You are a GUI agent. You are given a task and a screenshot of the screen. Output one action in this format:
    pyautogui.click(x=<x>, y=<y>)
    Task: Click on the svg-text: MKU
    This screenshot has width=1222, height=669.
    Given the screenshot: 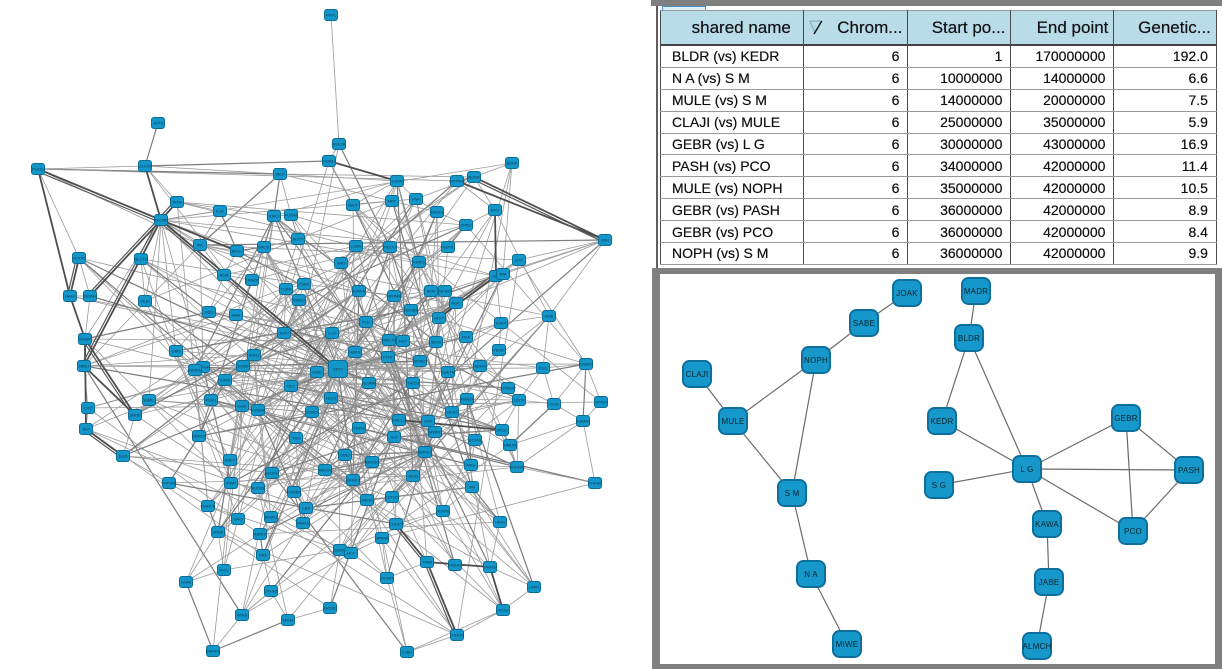 What is the action you would take?
    pyautogui.click(x=471, y=465)
    